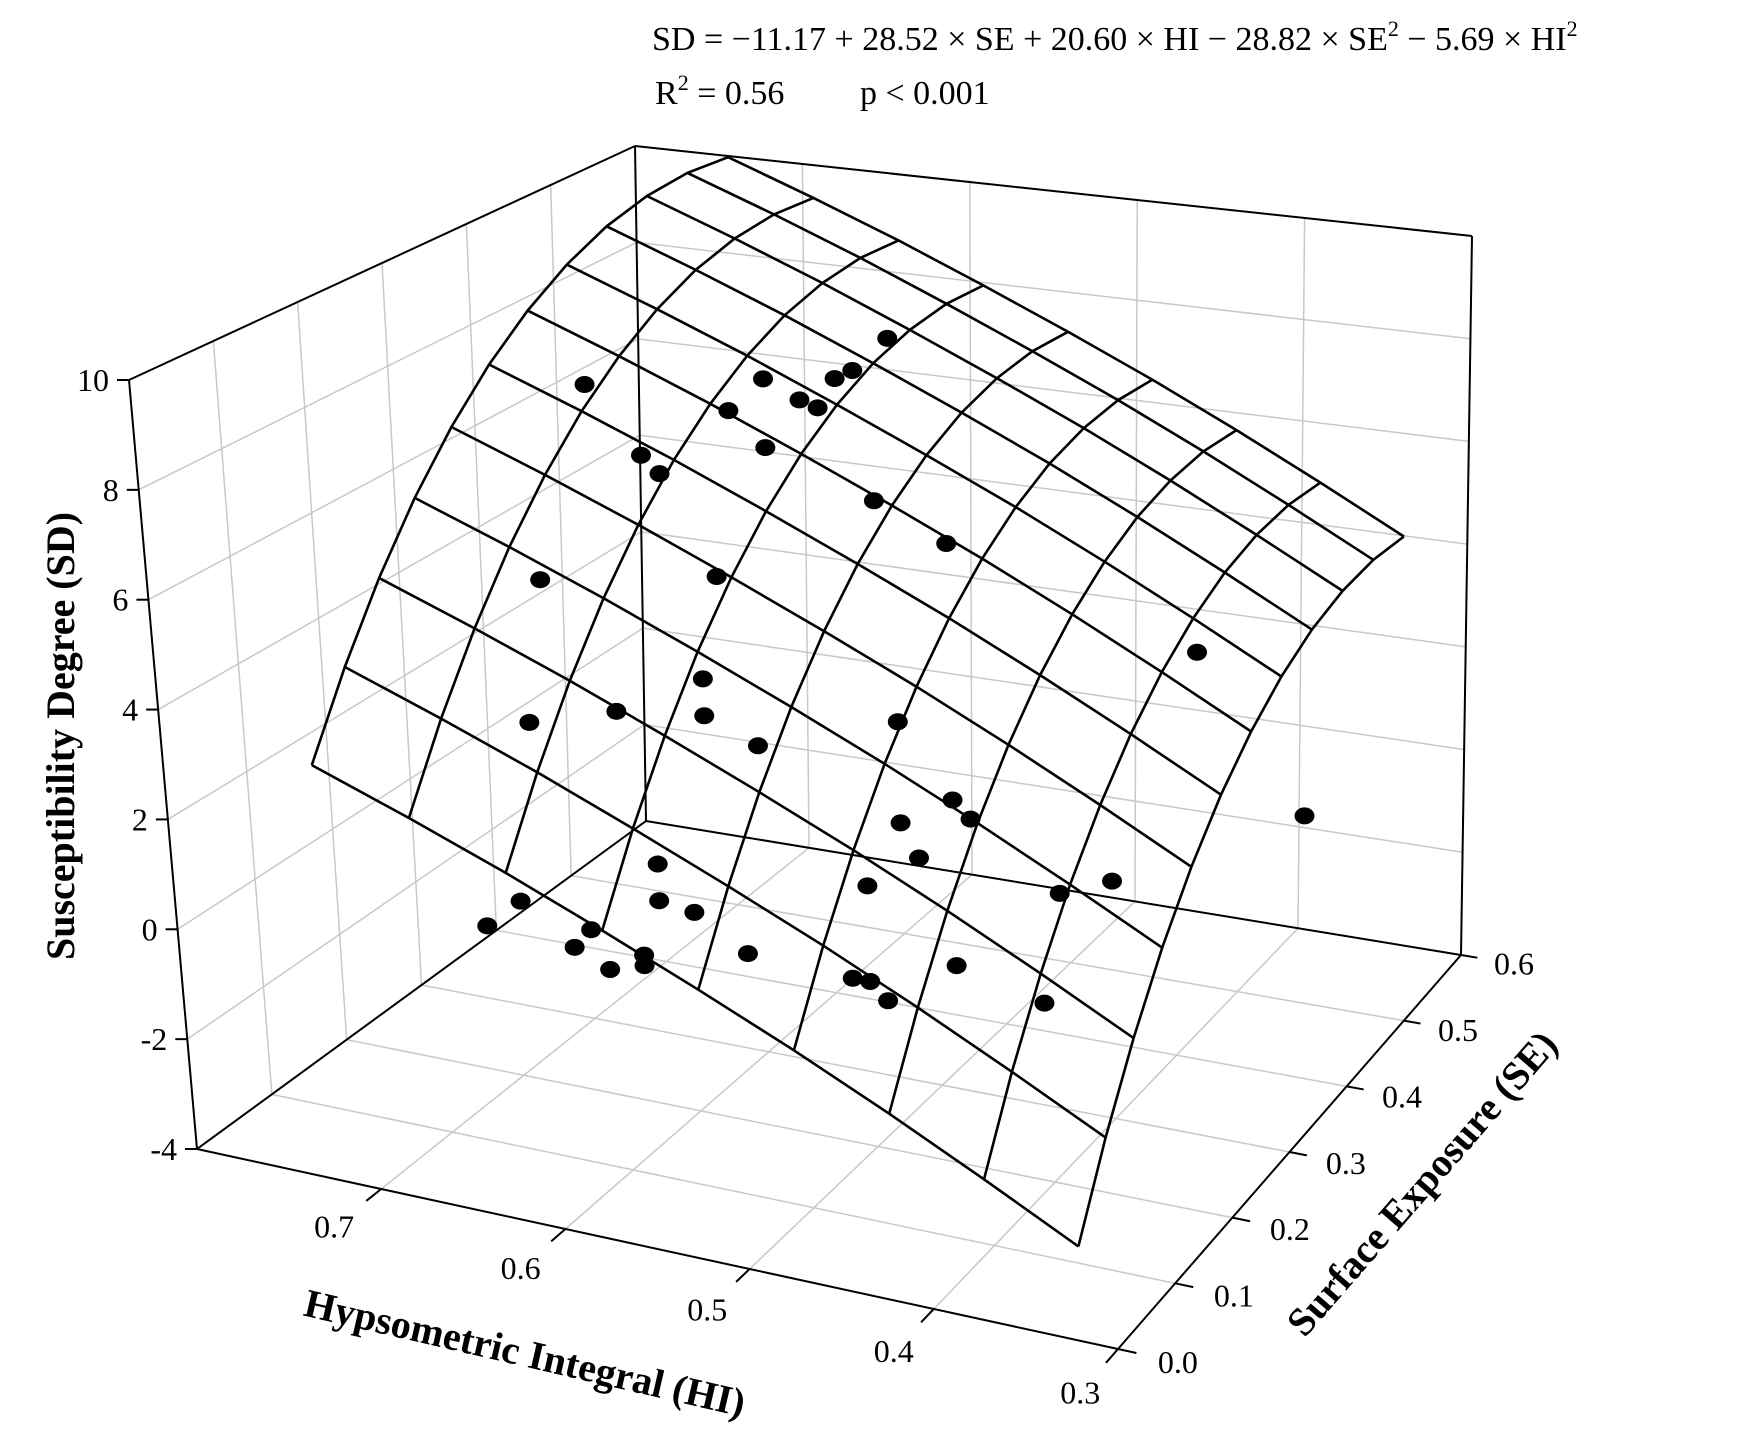 This screenshot has width=1762, height=1435. Describe the element at coordinates (1178, 1362) in the screenshot. I see `y-tick-label: 0.0` at that location.